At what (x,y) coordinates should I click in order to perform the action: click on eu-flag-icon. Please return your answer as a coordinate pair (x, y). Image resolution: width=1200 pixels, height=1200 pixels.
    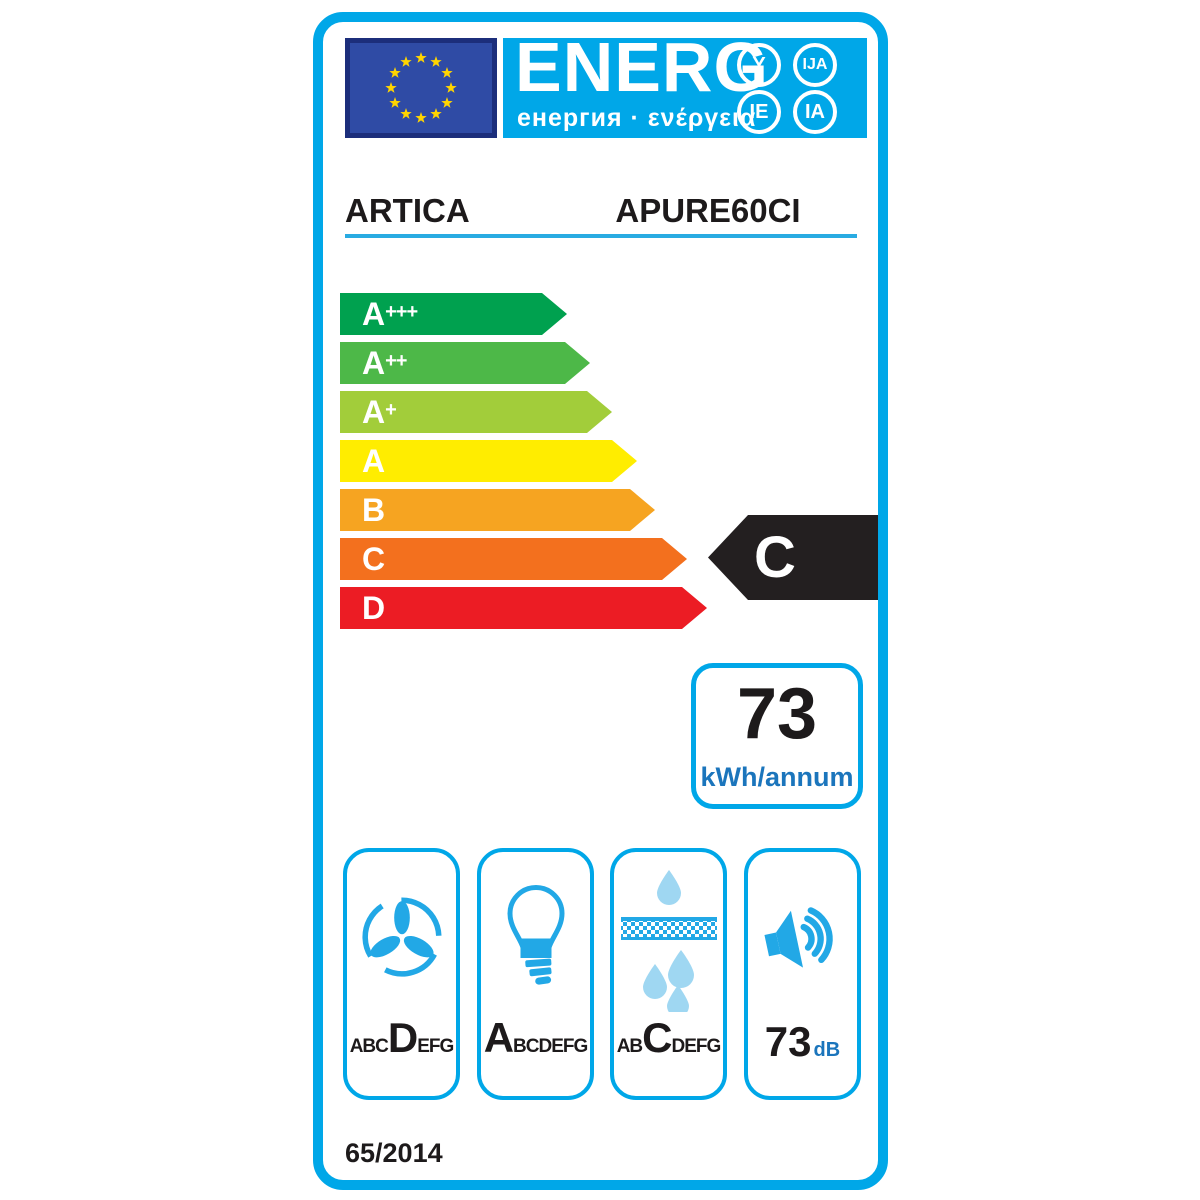
    Looking at the image, I should click on (421, 88).